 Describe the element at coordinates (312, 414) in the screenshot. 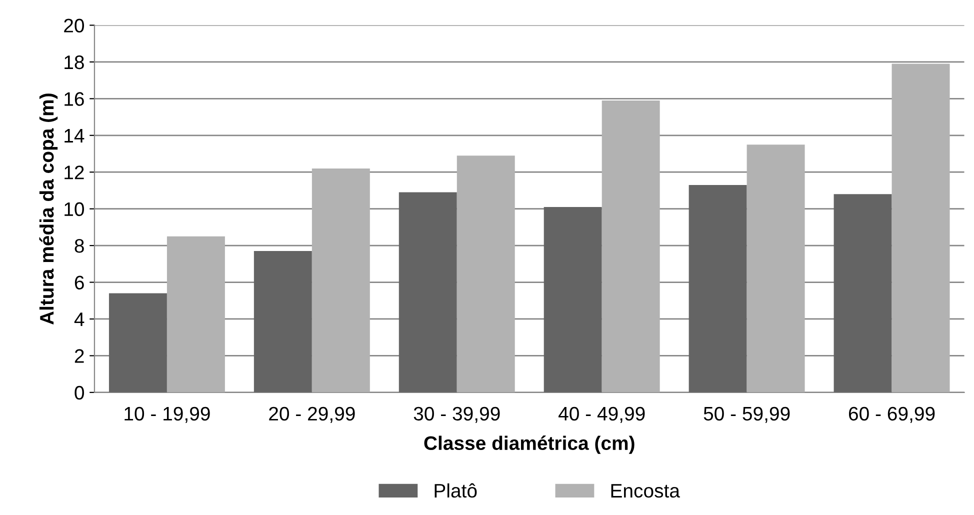

I see `x-tick-label: 20 - 29,99` at that location.